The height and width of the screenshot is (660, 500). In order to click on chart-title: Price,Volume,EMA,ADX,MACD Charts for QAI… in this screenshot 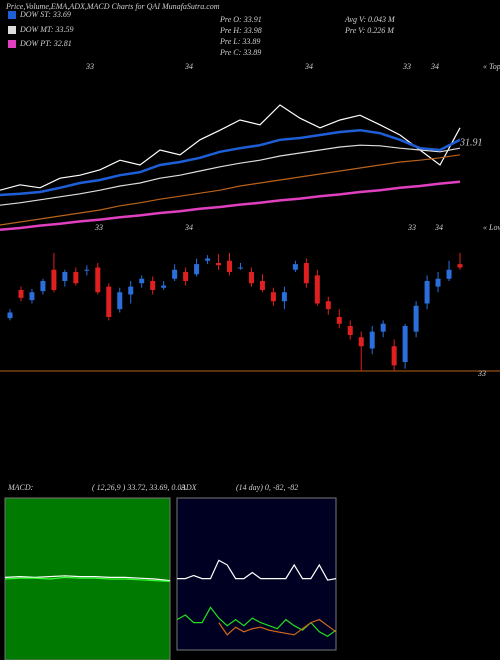, I will do `click(112, 6)`.